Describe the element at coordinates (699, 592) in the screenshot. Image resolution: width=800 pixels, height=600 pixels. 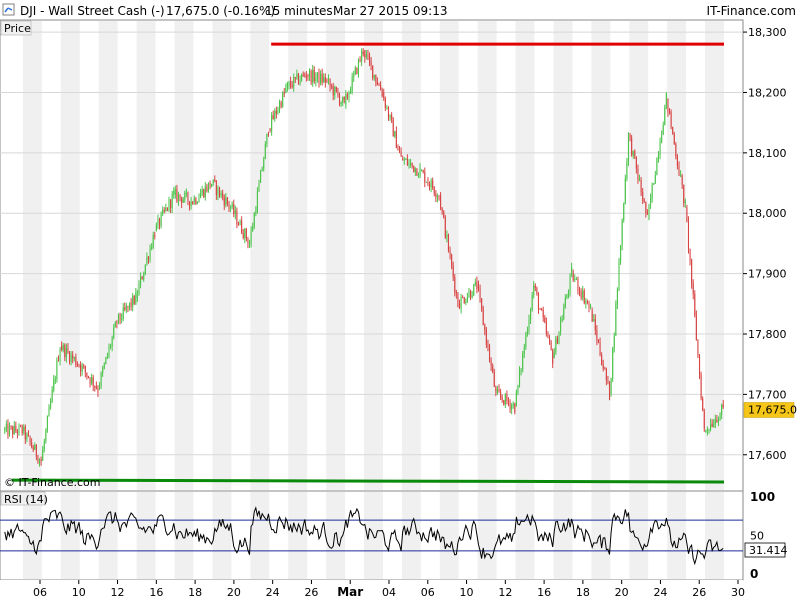
I see `x-tick-label: 26` at that location.